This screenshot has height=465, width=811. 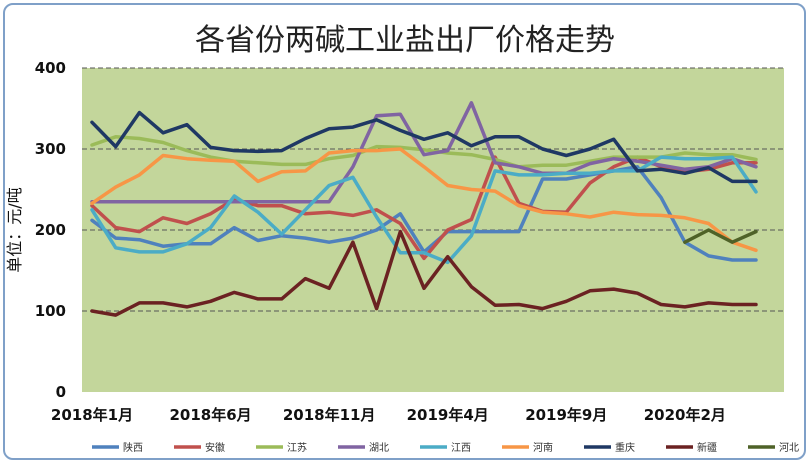 I want to click on y-tick-label: 200, so click(x=50, y=230).